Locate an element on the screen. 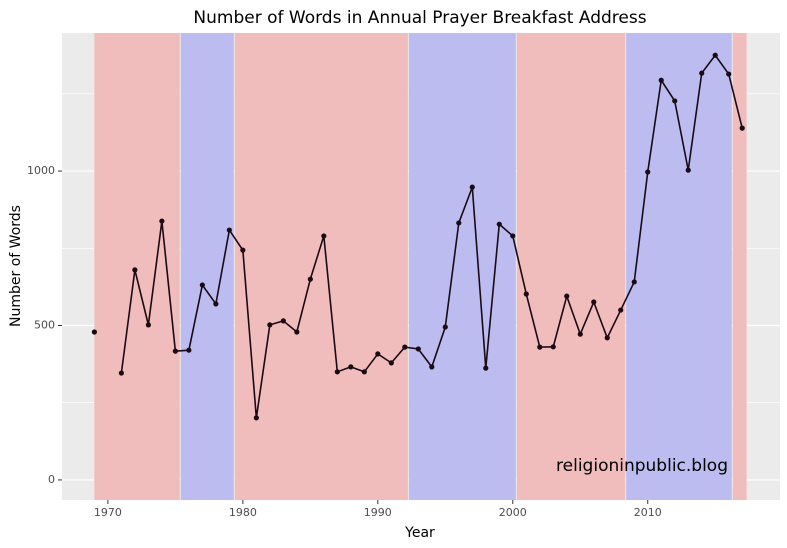 The image size is (787, 548). x-tick-label: 1990 is located at coordinates (378, 512).